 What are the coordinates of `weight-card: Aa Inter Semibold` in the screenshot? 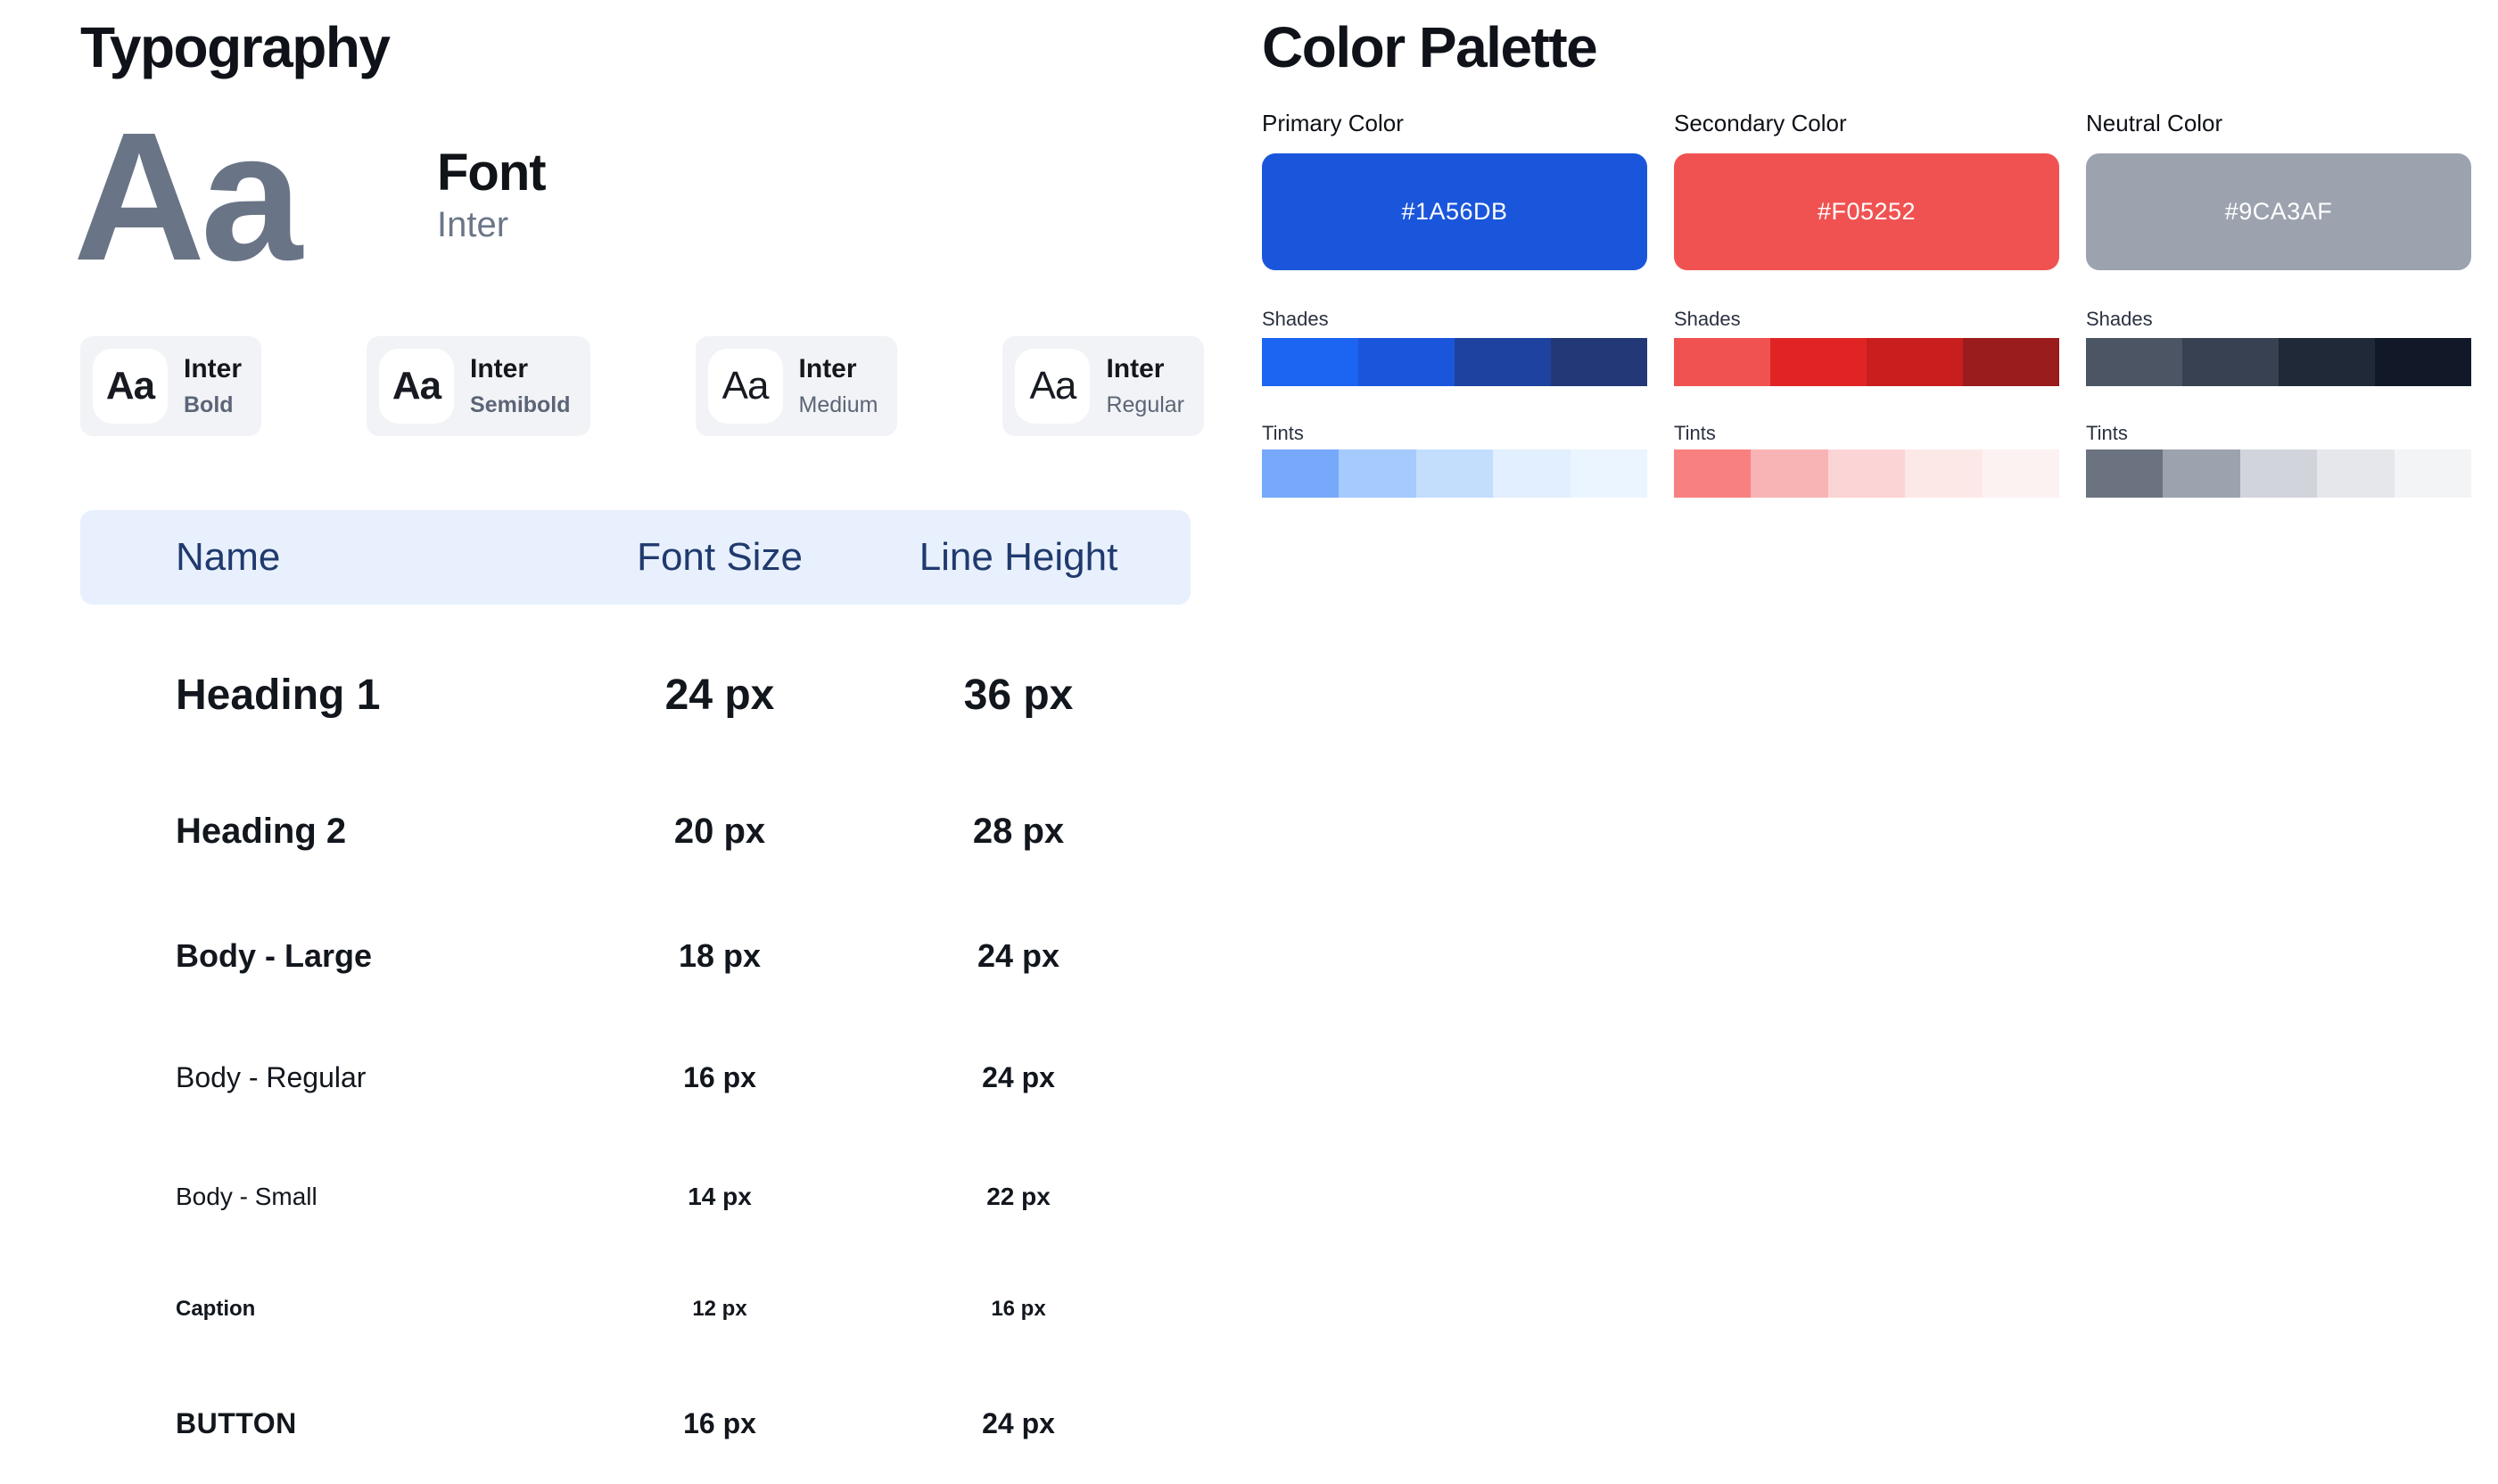 It's located at (479, 386).